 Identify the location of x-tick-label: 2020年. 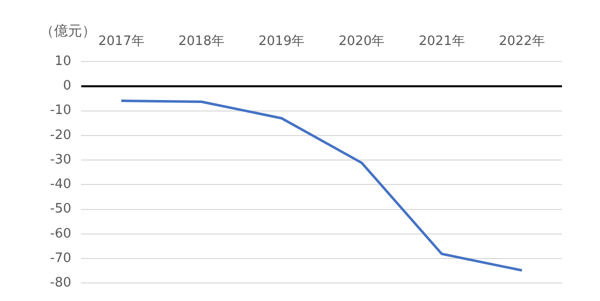
(361, 42).